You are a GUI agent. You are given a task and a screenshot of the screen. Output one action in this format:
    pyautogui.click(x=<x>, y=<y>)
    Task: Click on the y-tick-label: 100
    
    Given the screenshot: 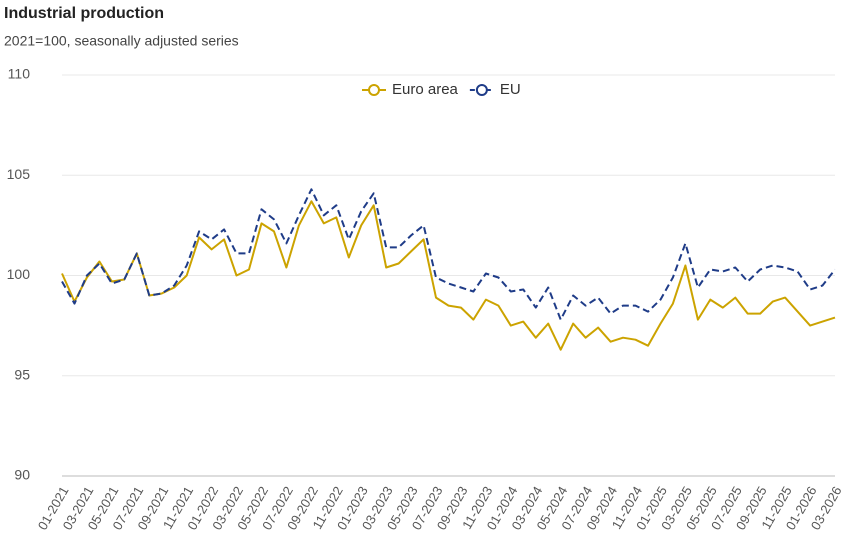 What is the action you would take?
    pyautogui.click(x=19, y=274)
    